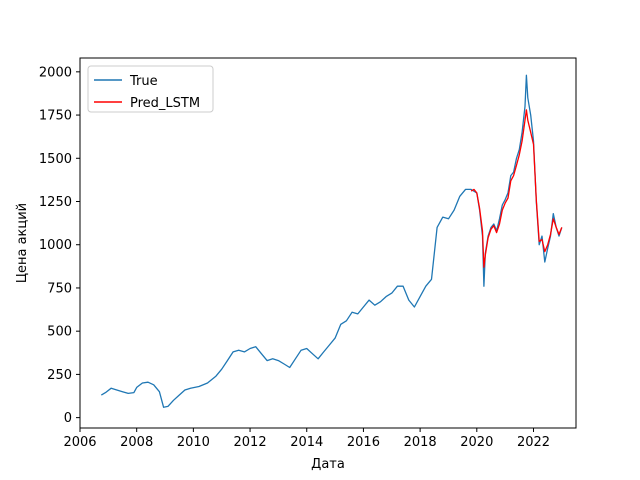 Image resolution: width=640 pixels, height=480 pixels. I want to click on x-tick-label: 2008, so click(136, 442).